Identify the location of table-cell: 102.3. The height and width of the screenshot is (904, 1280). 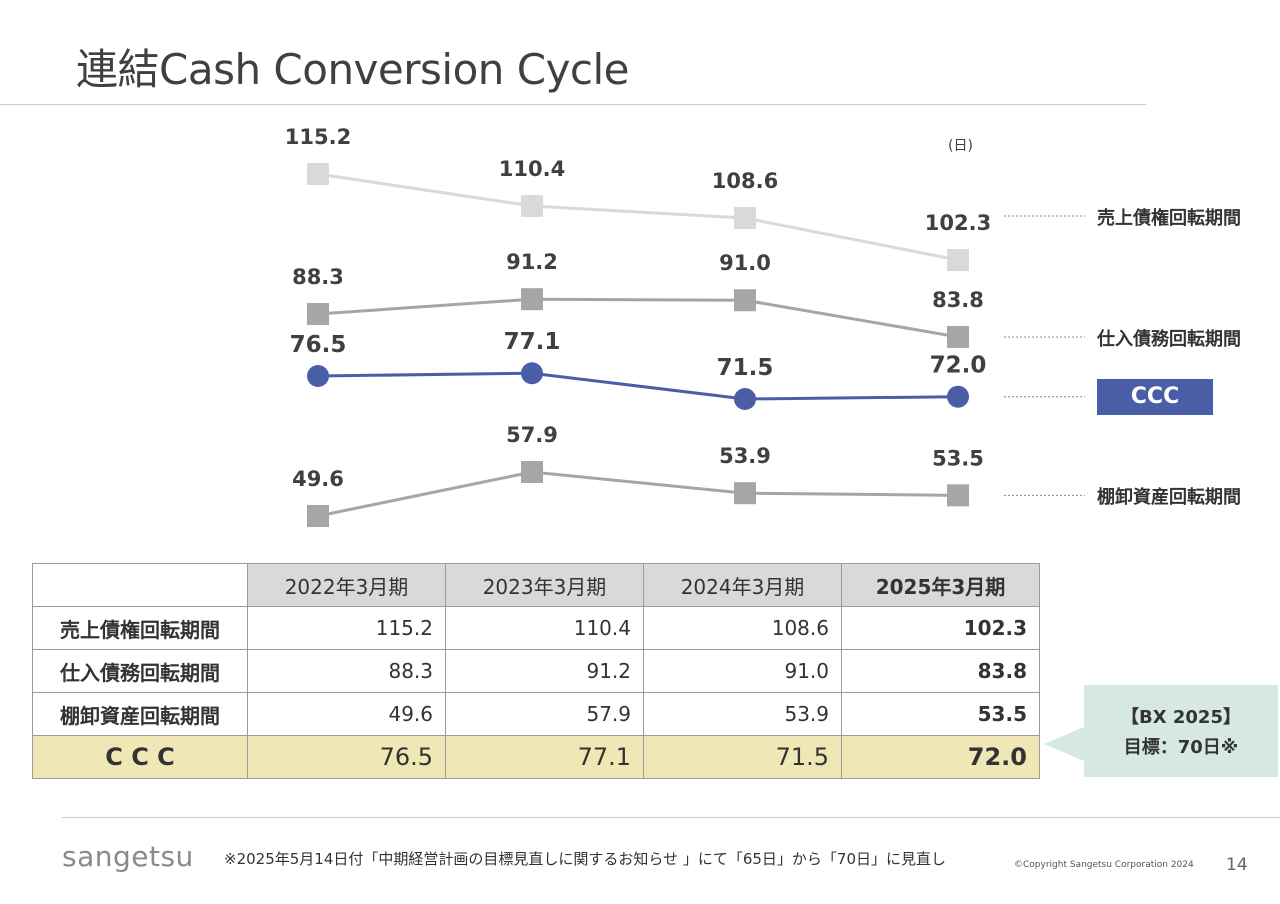
(940, 628).